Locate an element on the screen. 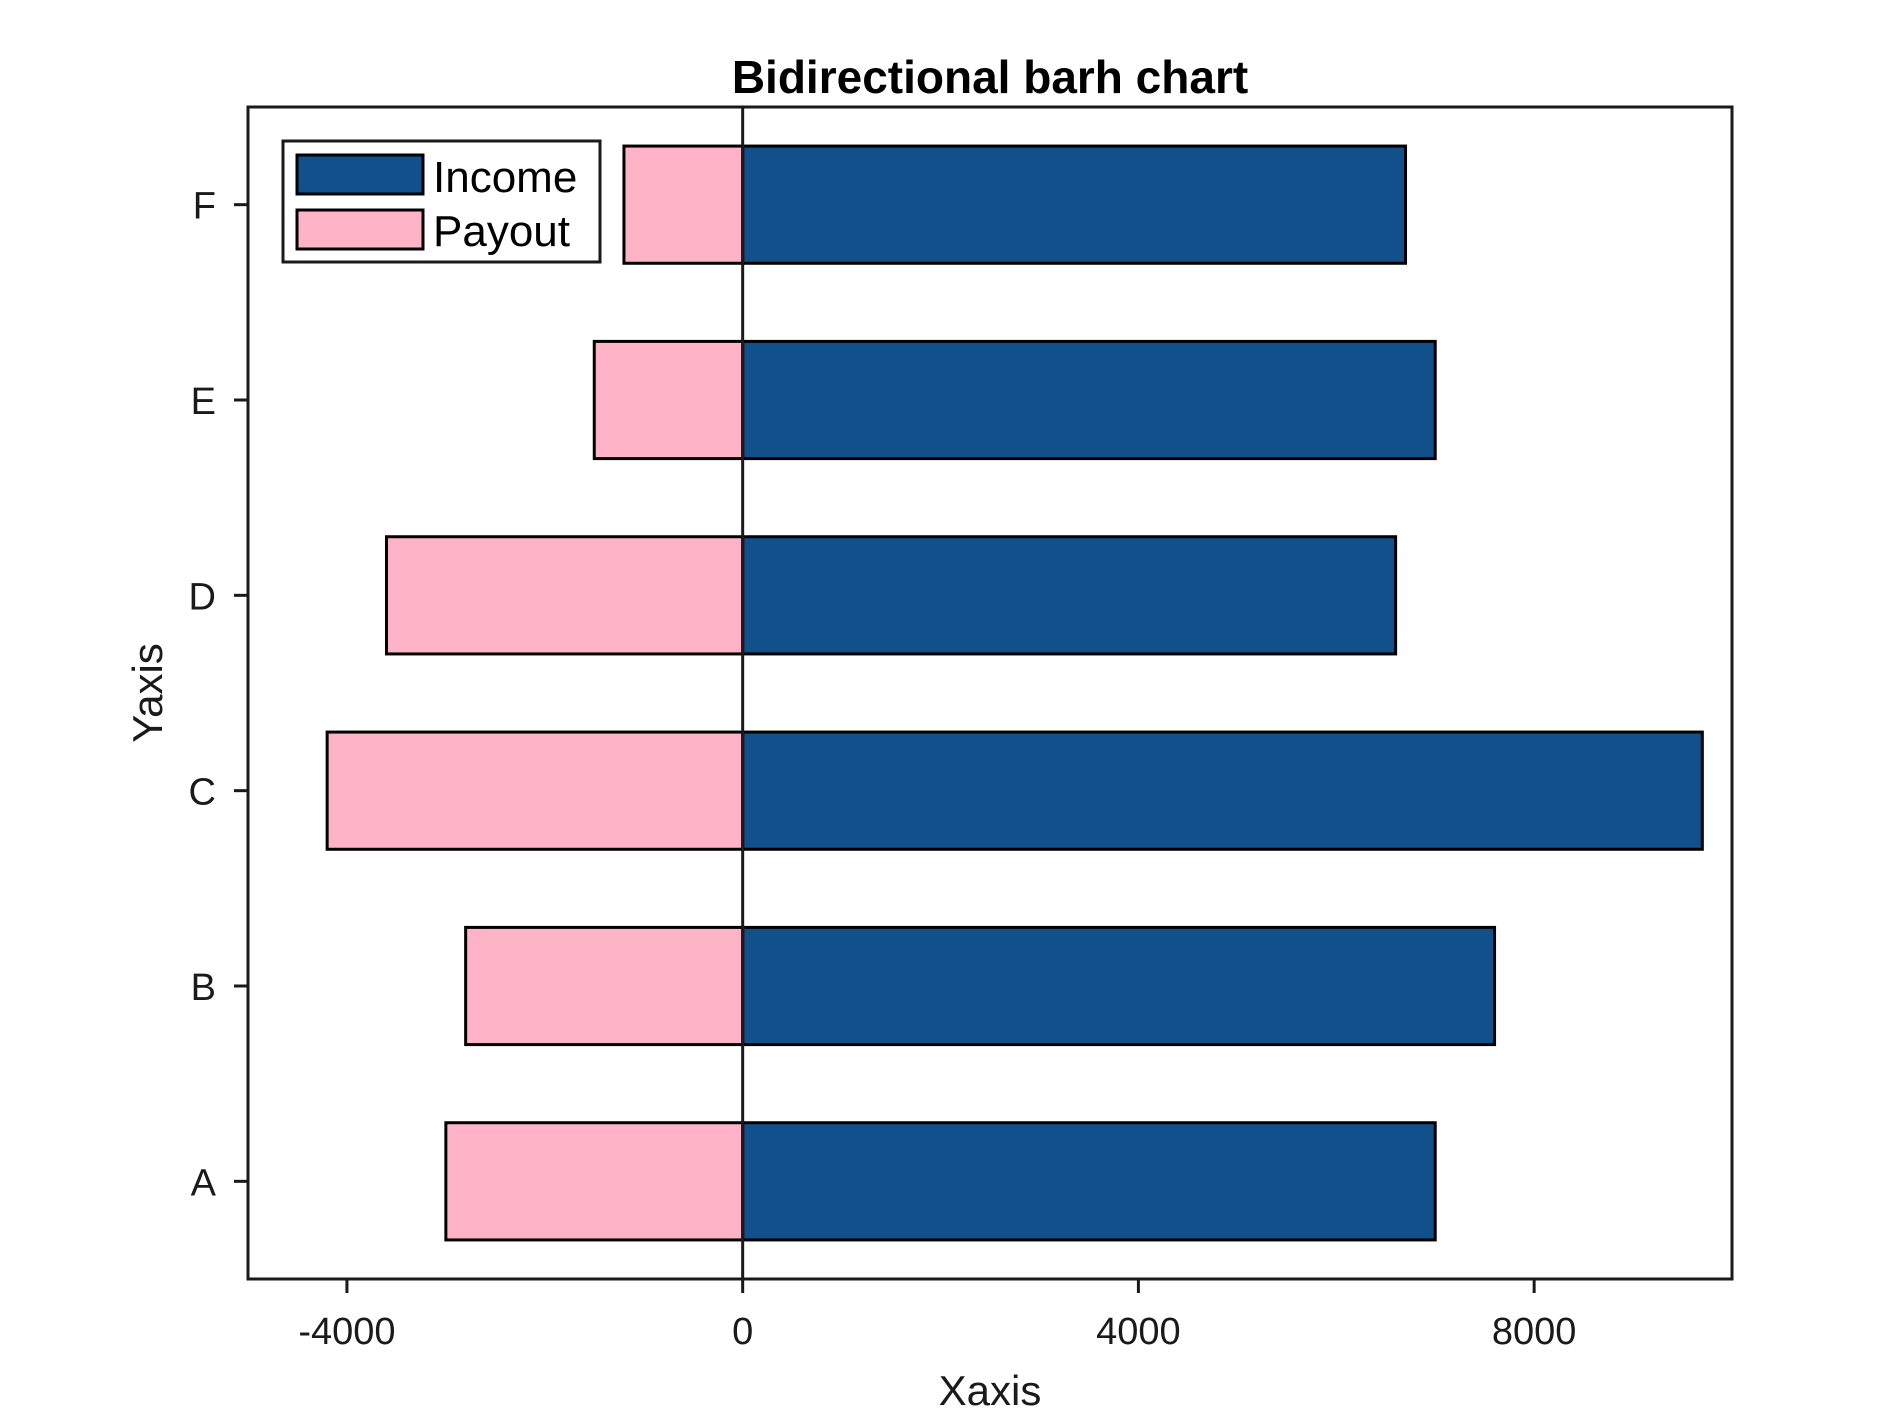 The image size is (1890, 1417). income-bar-C is located at coordinates (1222, 790).